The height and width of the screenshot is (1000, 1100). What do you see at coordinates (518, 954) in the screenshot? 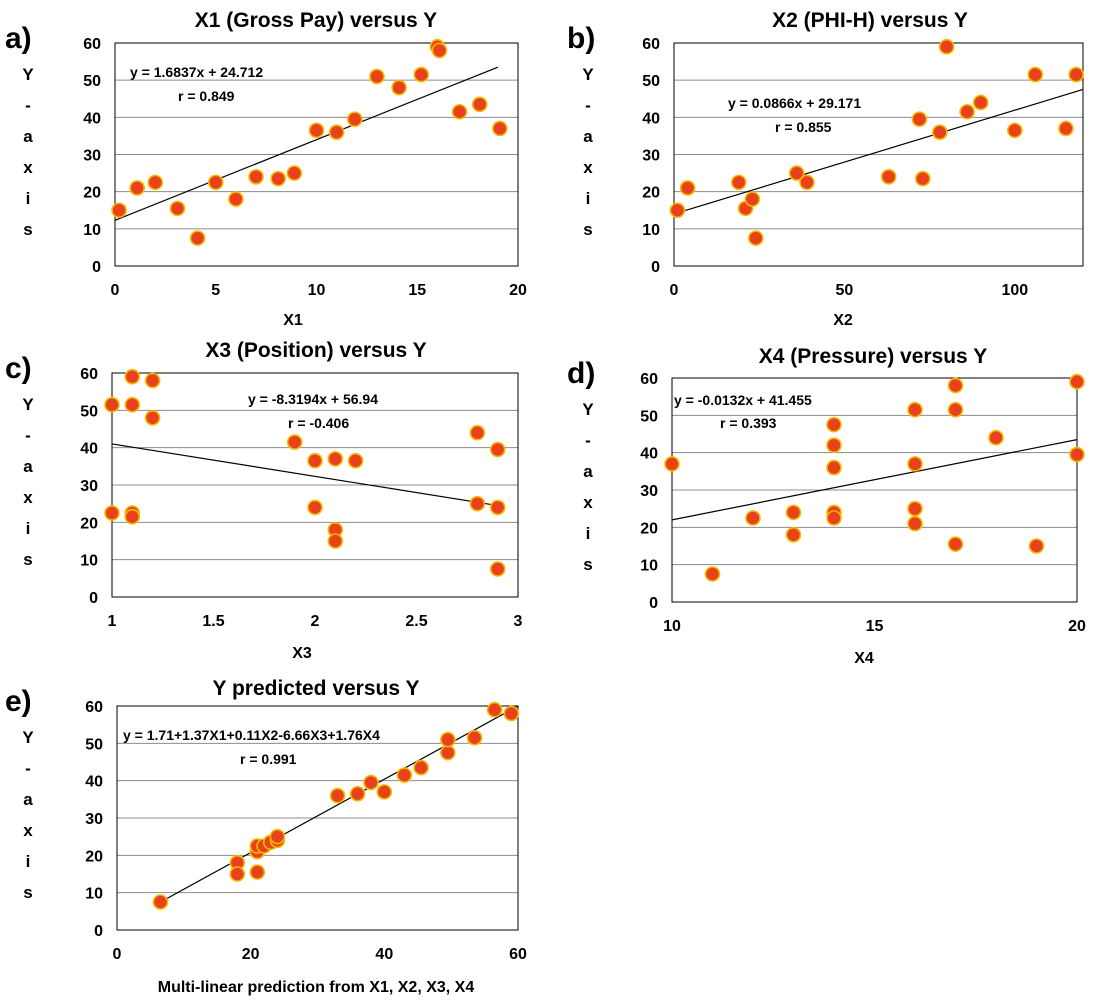
I see `x-tick-label: 60` at bounding box center [518, 954].